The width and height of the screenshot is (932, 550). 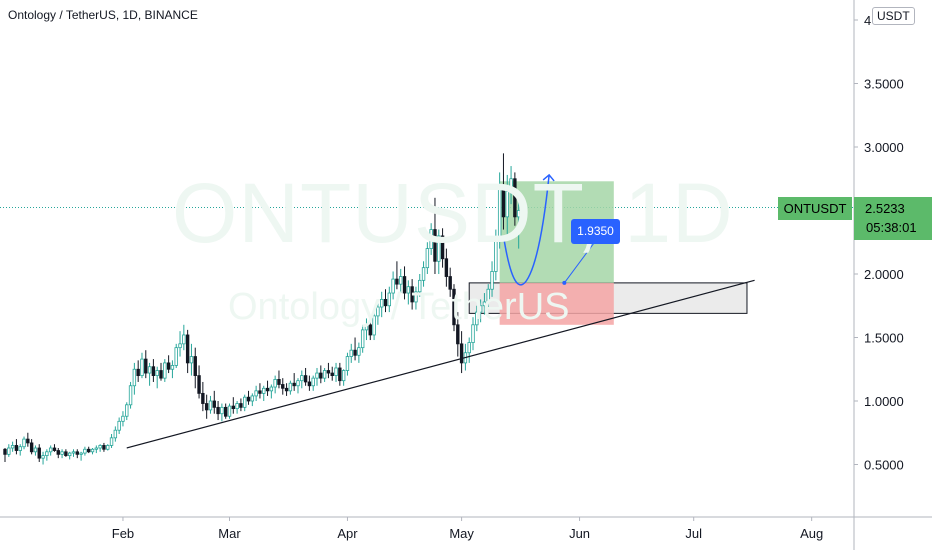 I want to click on x-tick-label: May, so click(x=461, y=533).